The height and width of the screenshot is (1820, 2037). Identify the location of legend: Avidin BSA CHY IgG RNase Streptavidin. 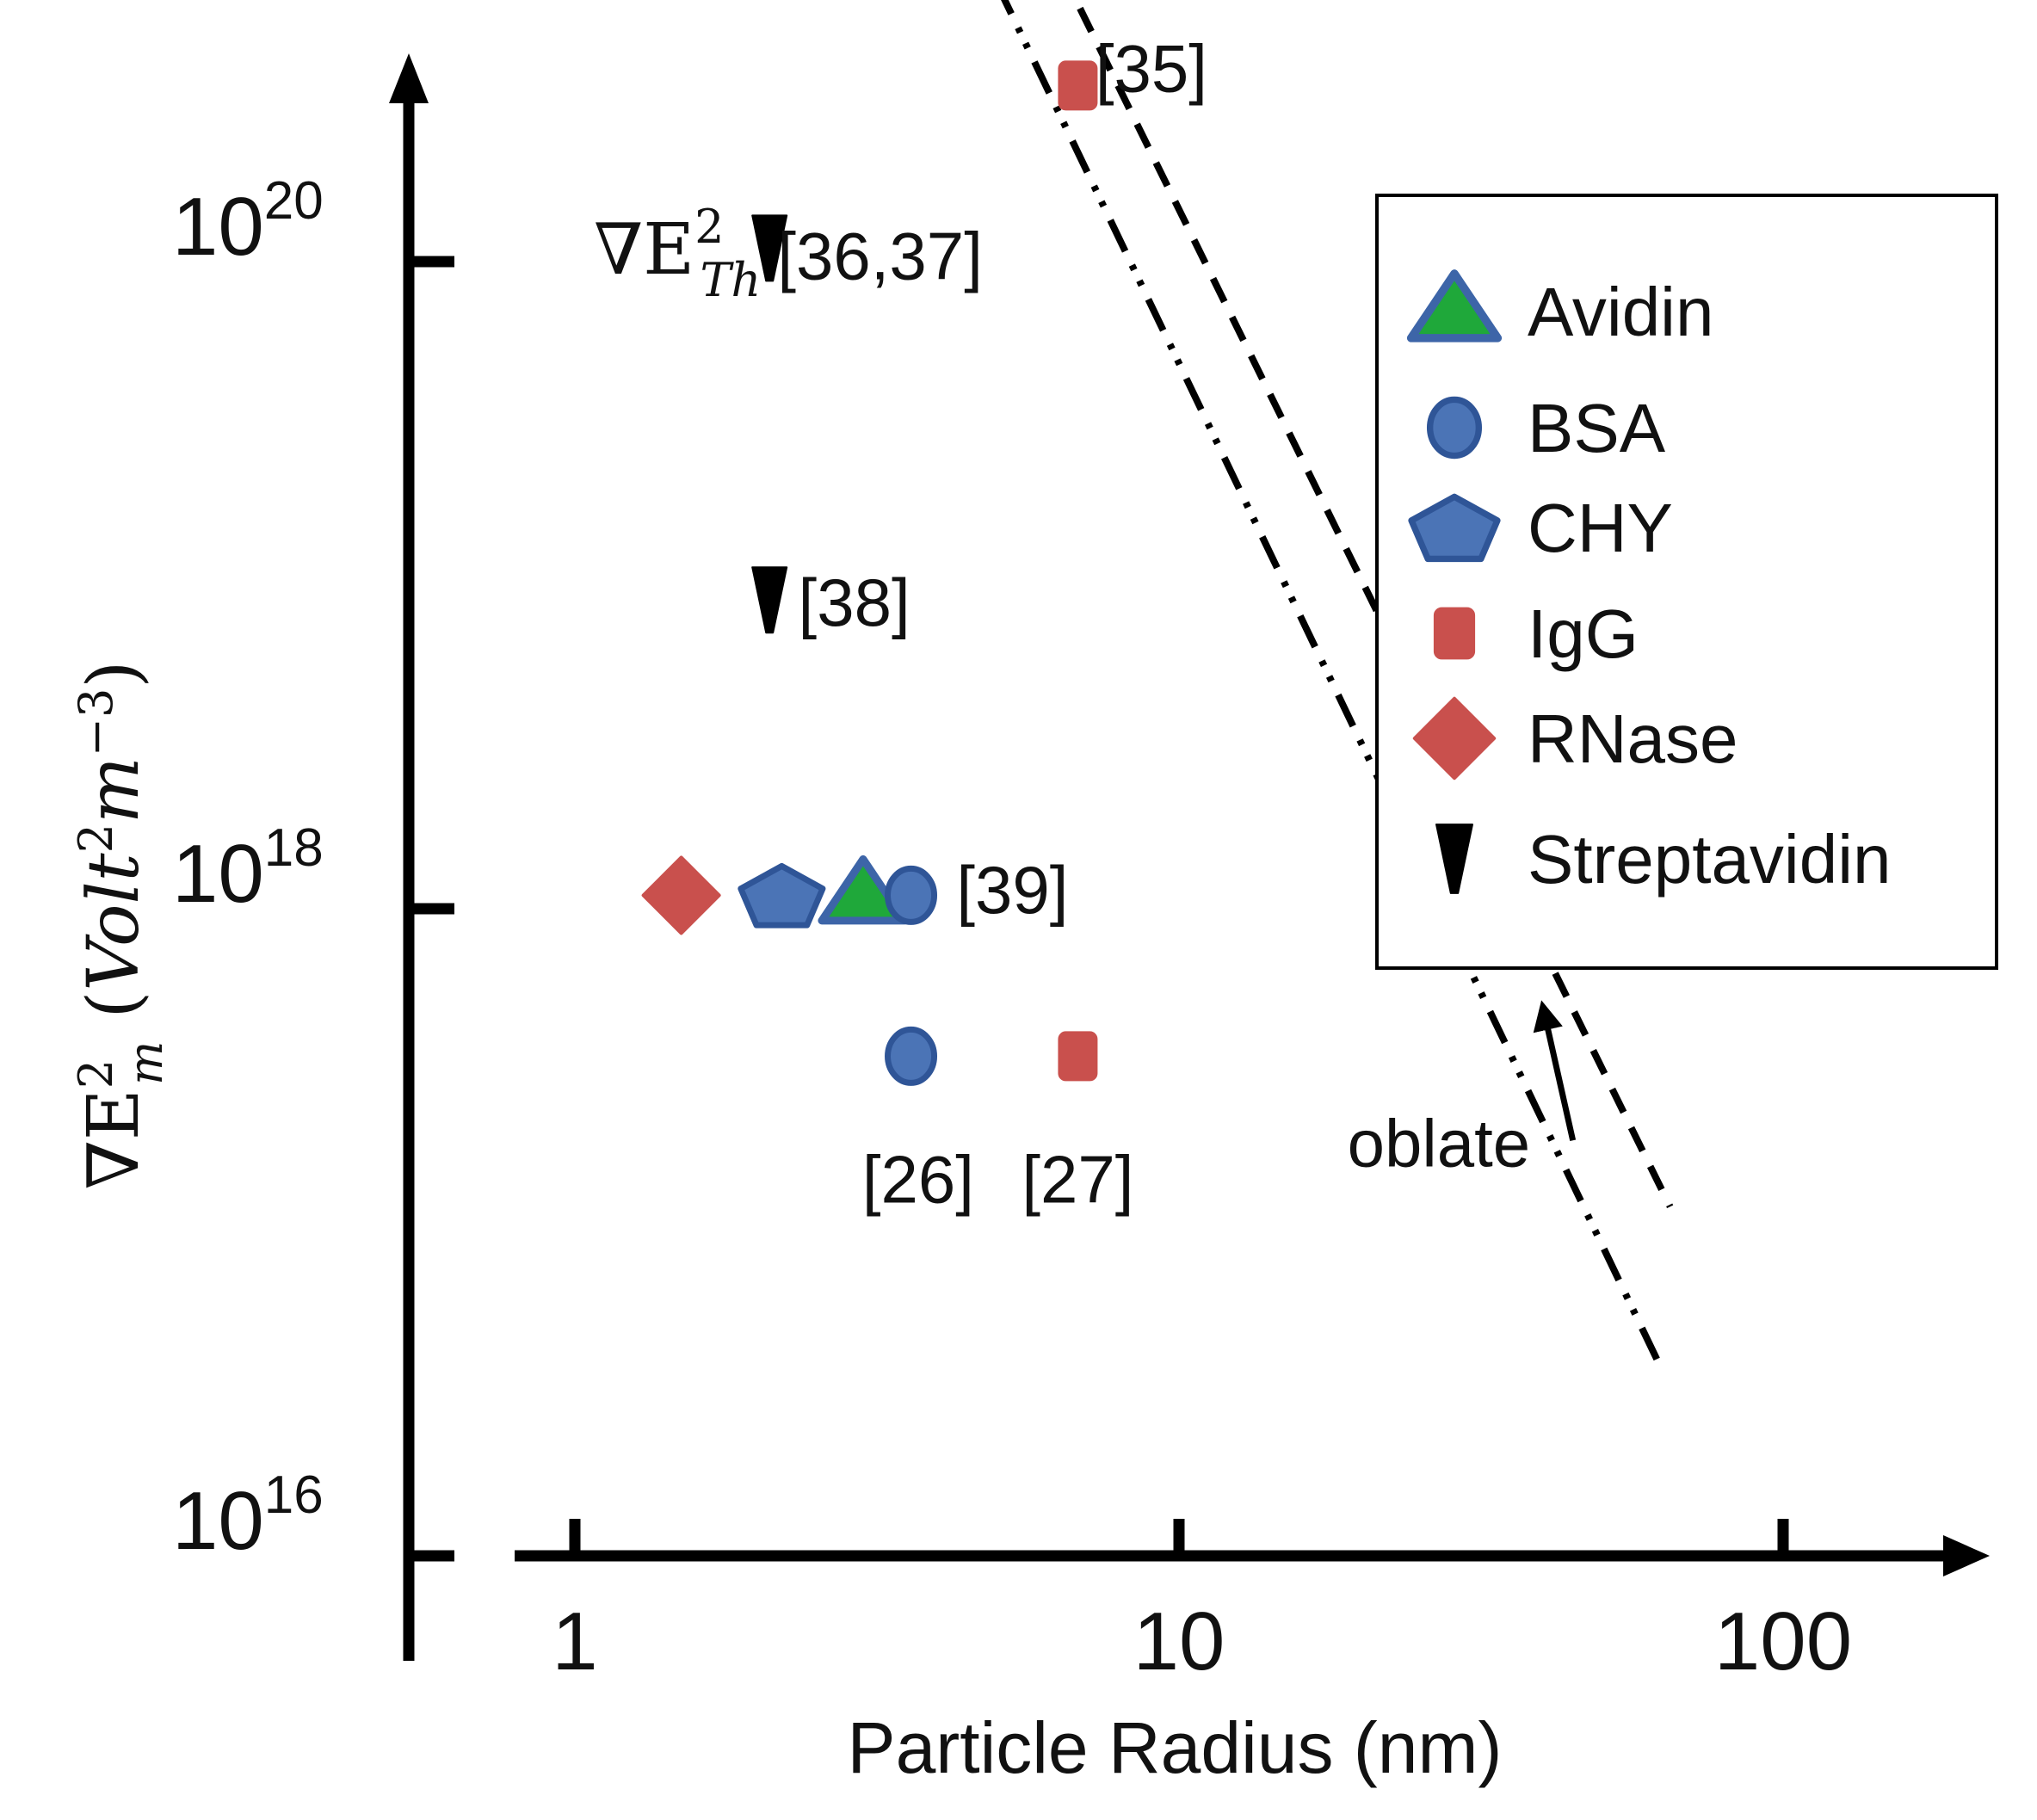
(1686, 582).